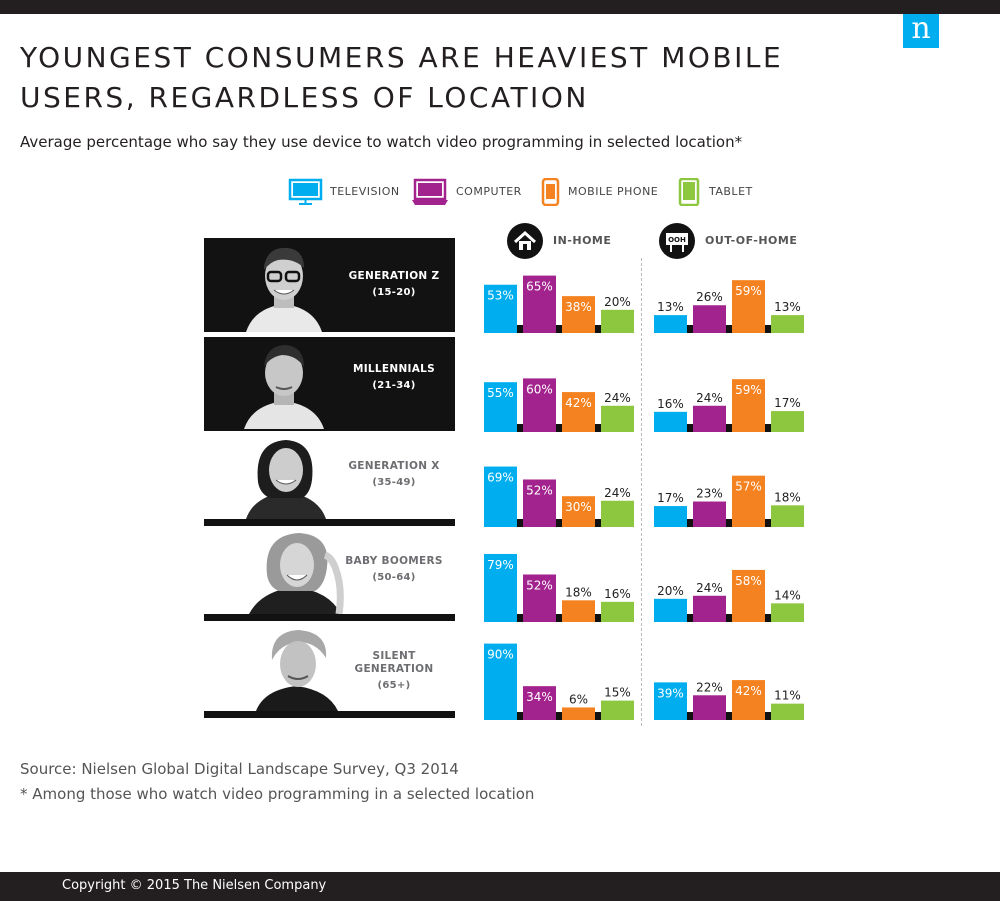 The width and height of the screenshot is (1000, 901). What do you see at coordinates (578, 307) in the screenshot?
I see `bar-value-label: 38%` at bounding box center [578, 307].